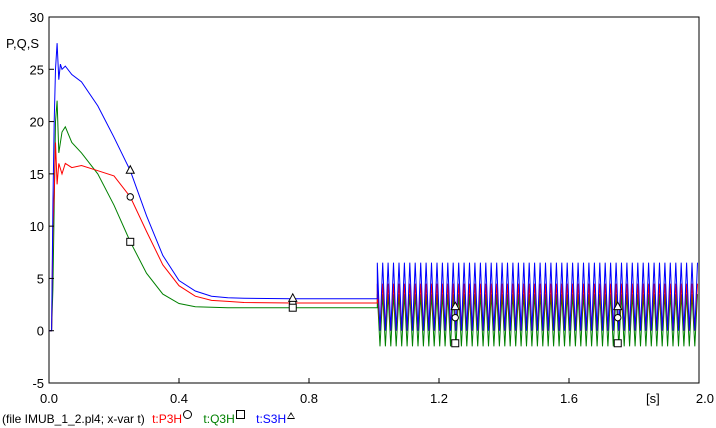 The height and width of the screenshot is (428, 716). I want to click on legend-item-s3h: t:S3H, so click(277, 419).